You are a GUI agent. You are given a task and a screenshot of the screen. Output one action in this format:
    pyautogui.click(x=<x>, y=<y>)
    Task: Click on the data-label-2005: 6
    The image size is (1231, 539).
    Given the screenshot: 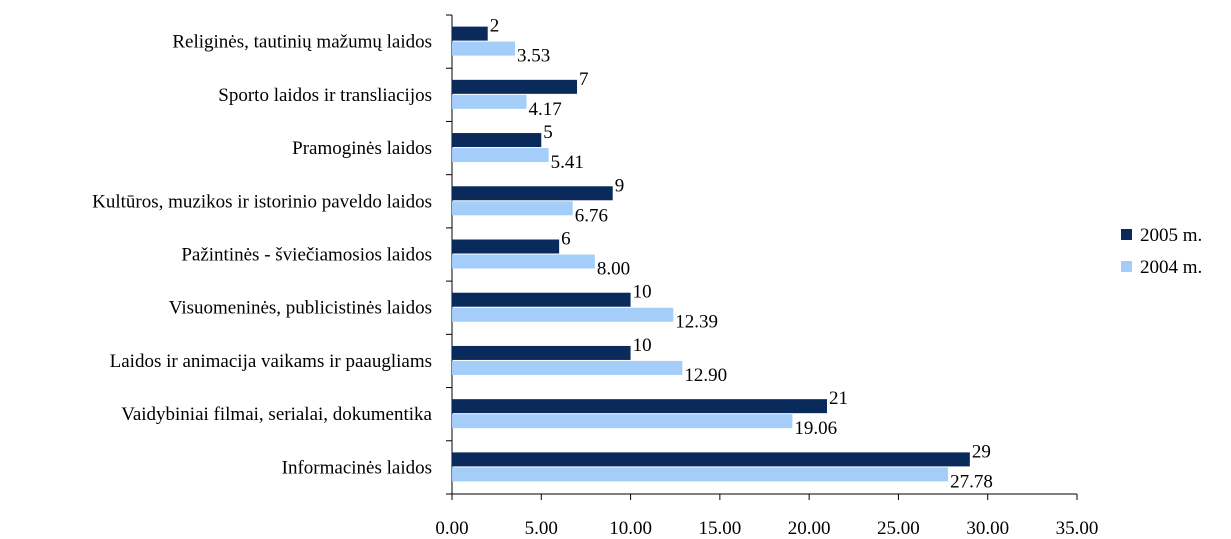 What is the action you would take?
    pyautogui.click(x=566, y=239)
    